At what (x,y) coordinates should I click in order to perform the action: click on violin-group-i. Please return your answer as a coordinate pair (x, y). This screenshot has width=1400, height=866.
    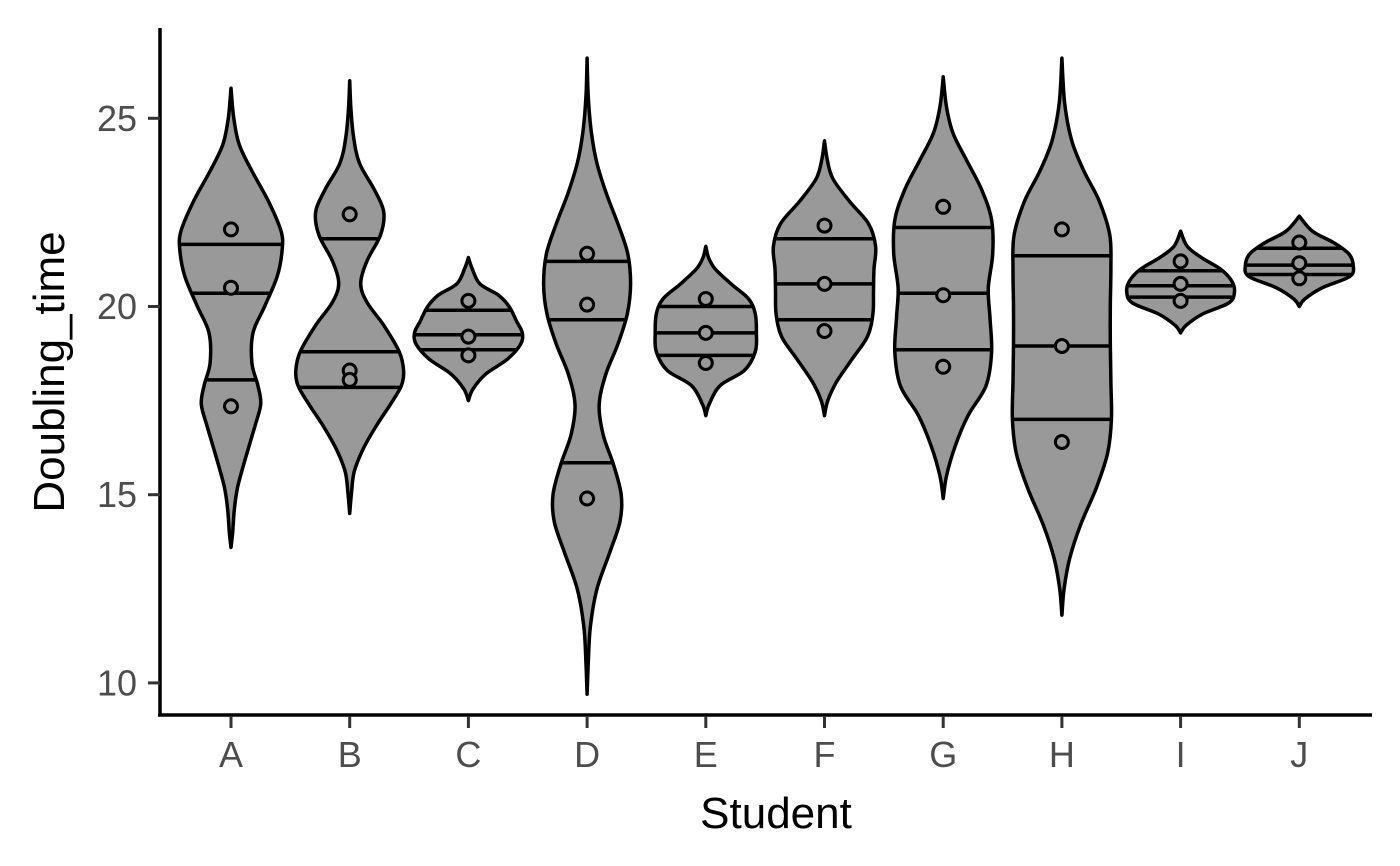
    Looking at the image, I should click on (1180, 282).